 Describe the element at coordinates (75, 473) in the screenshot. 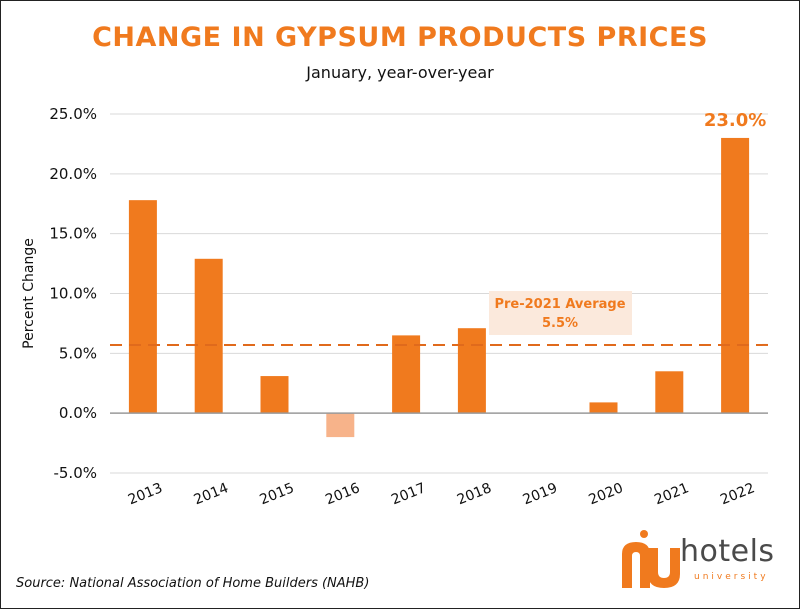

I see `y-tick-label: -5.0%` at that location.